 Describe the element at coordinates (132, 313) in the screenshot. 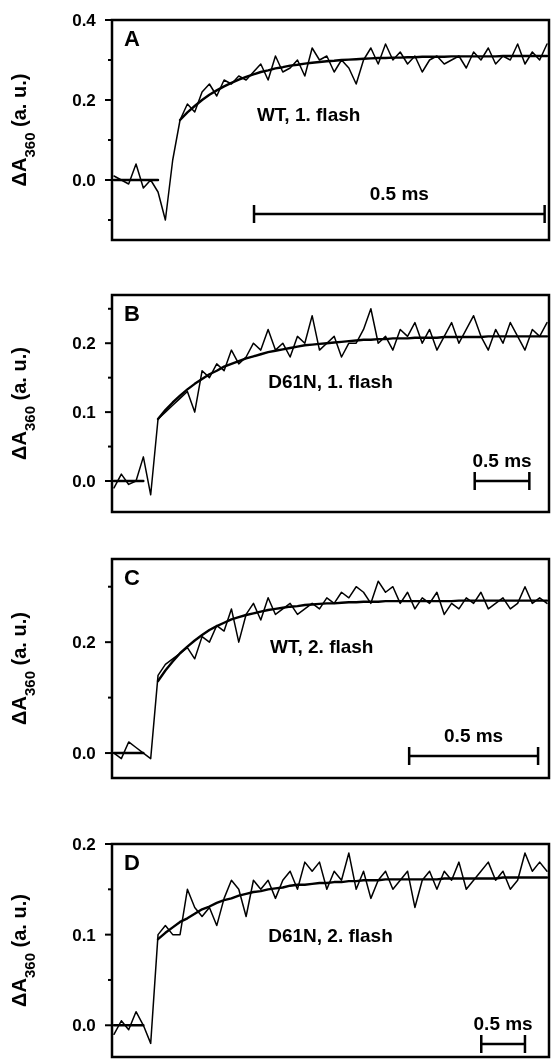

I see `chart-title: B` at that location.